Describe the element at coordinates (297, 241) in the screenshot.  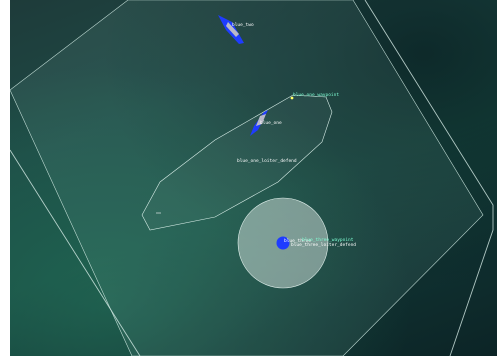
I see `vehicle-label-blue-three: blue_three` at that location.